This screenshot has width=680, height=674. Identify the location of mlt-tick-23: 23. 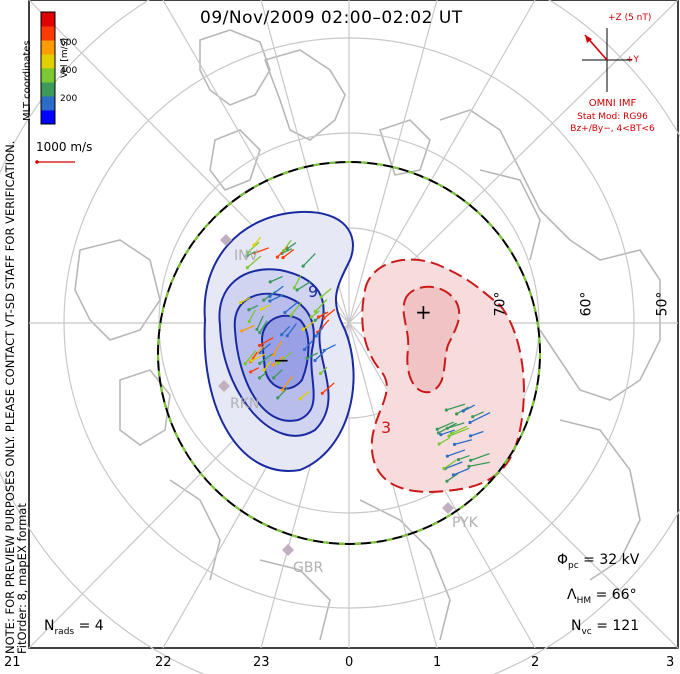
(261, 662).